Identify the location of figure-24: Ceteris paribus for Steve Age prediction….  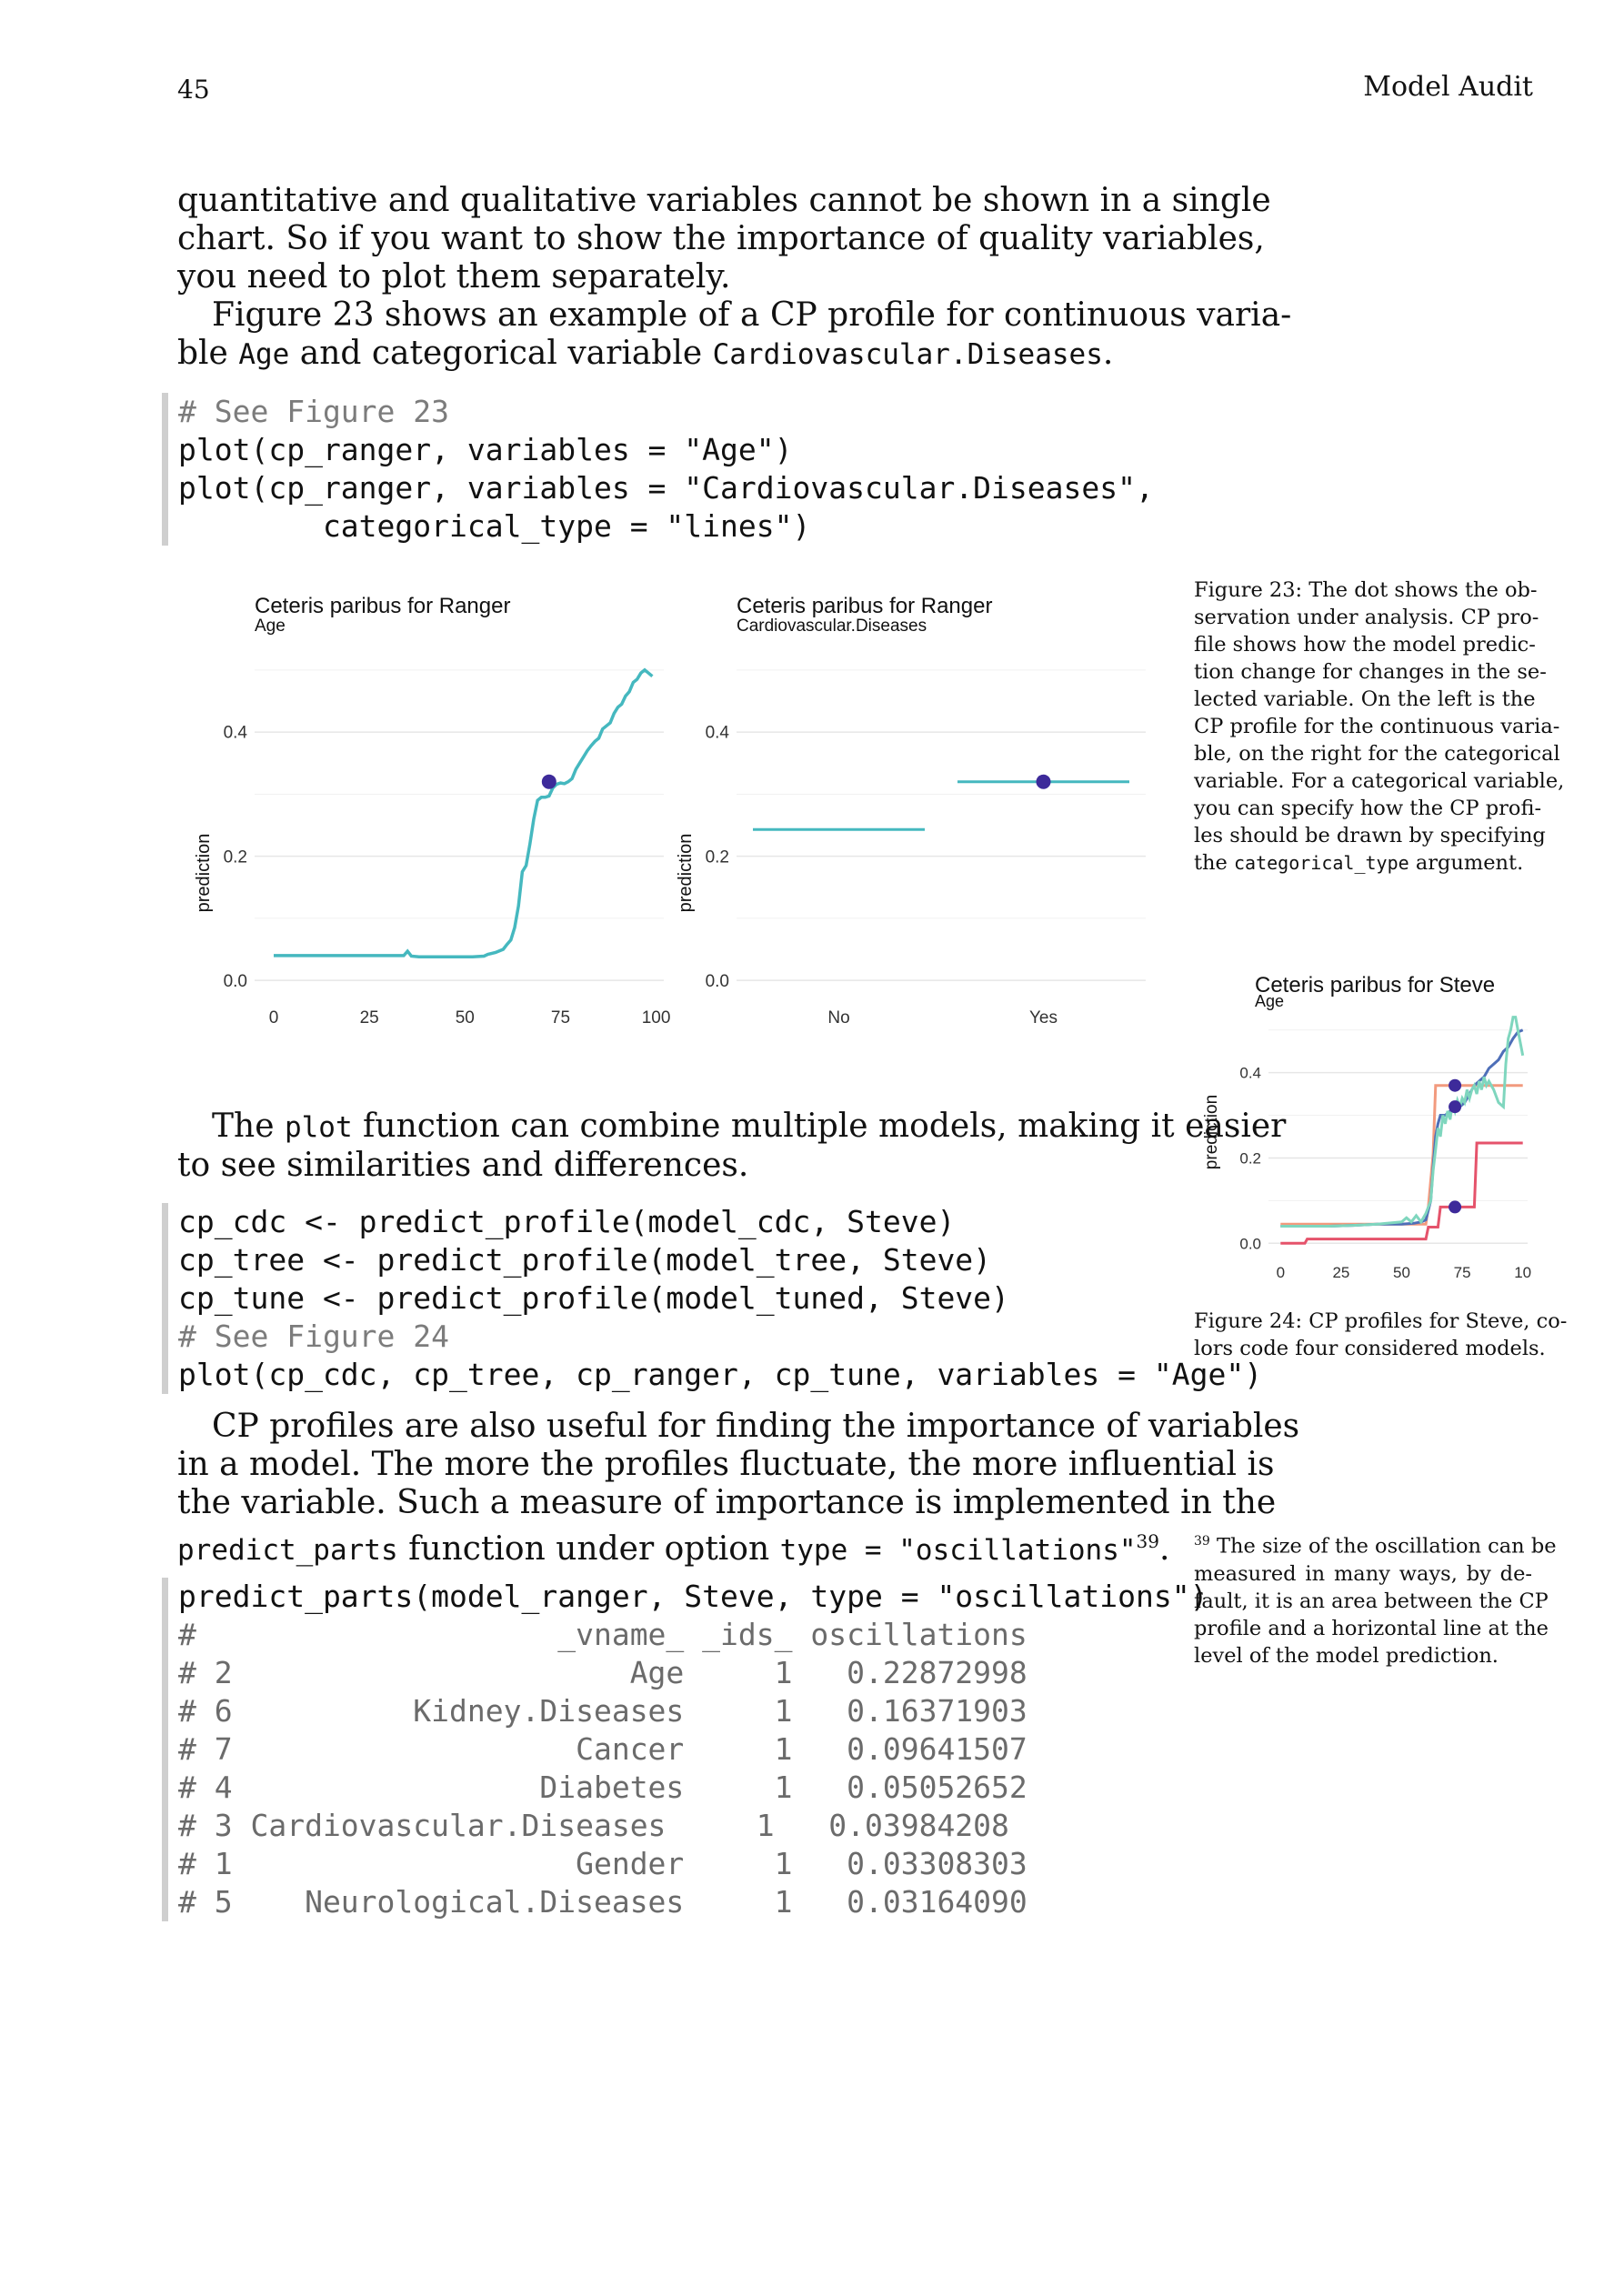
(1366, 1127).